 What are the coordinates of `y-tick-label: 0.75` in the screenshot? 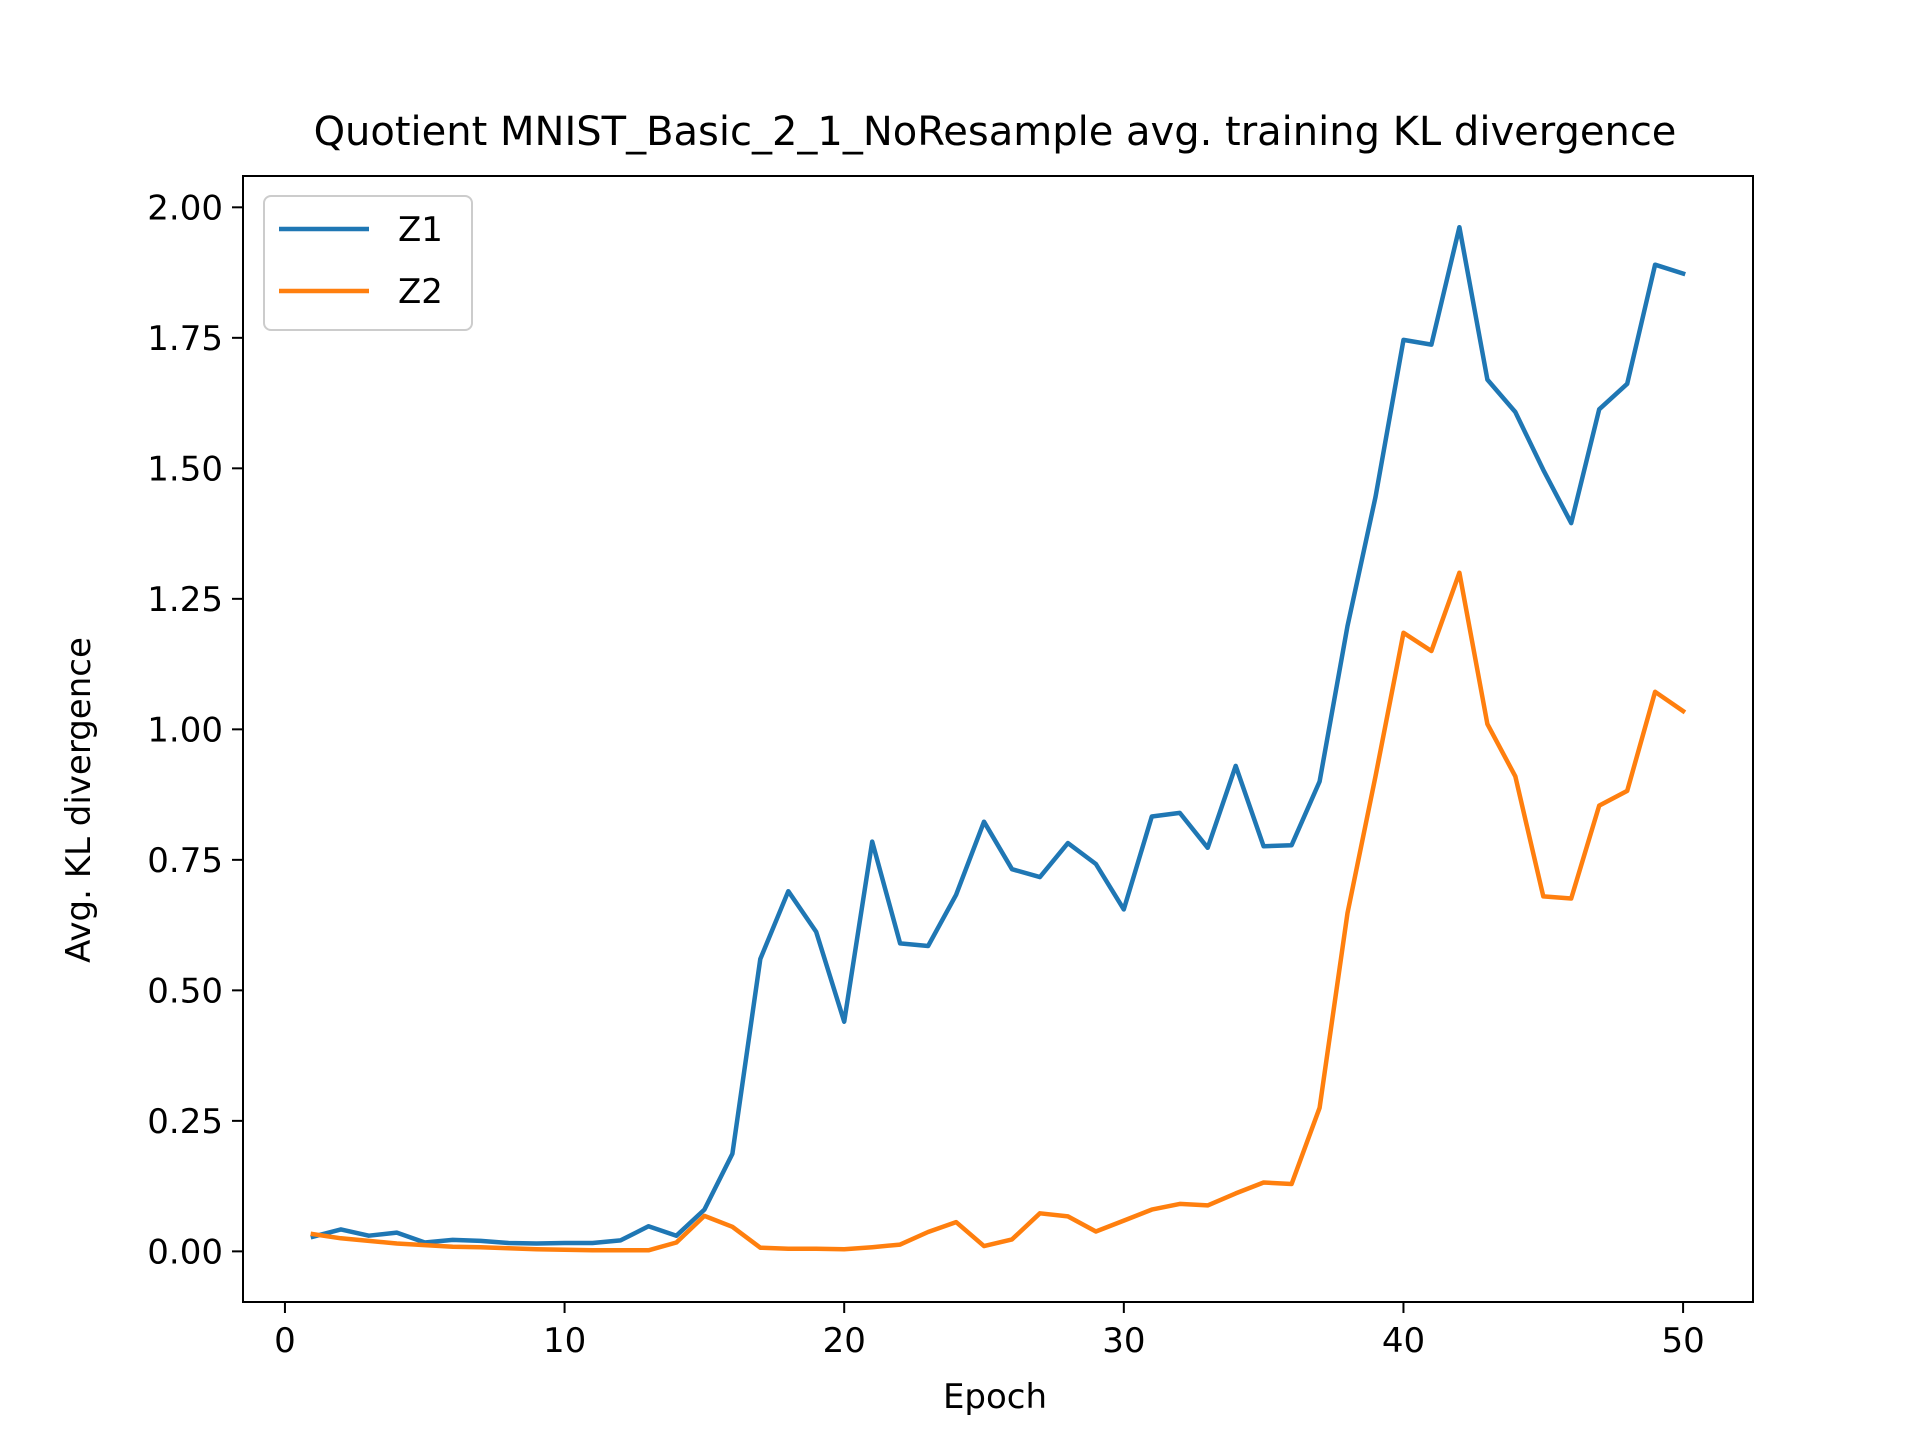 It's located at (185, 861).